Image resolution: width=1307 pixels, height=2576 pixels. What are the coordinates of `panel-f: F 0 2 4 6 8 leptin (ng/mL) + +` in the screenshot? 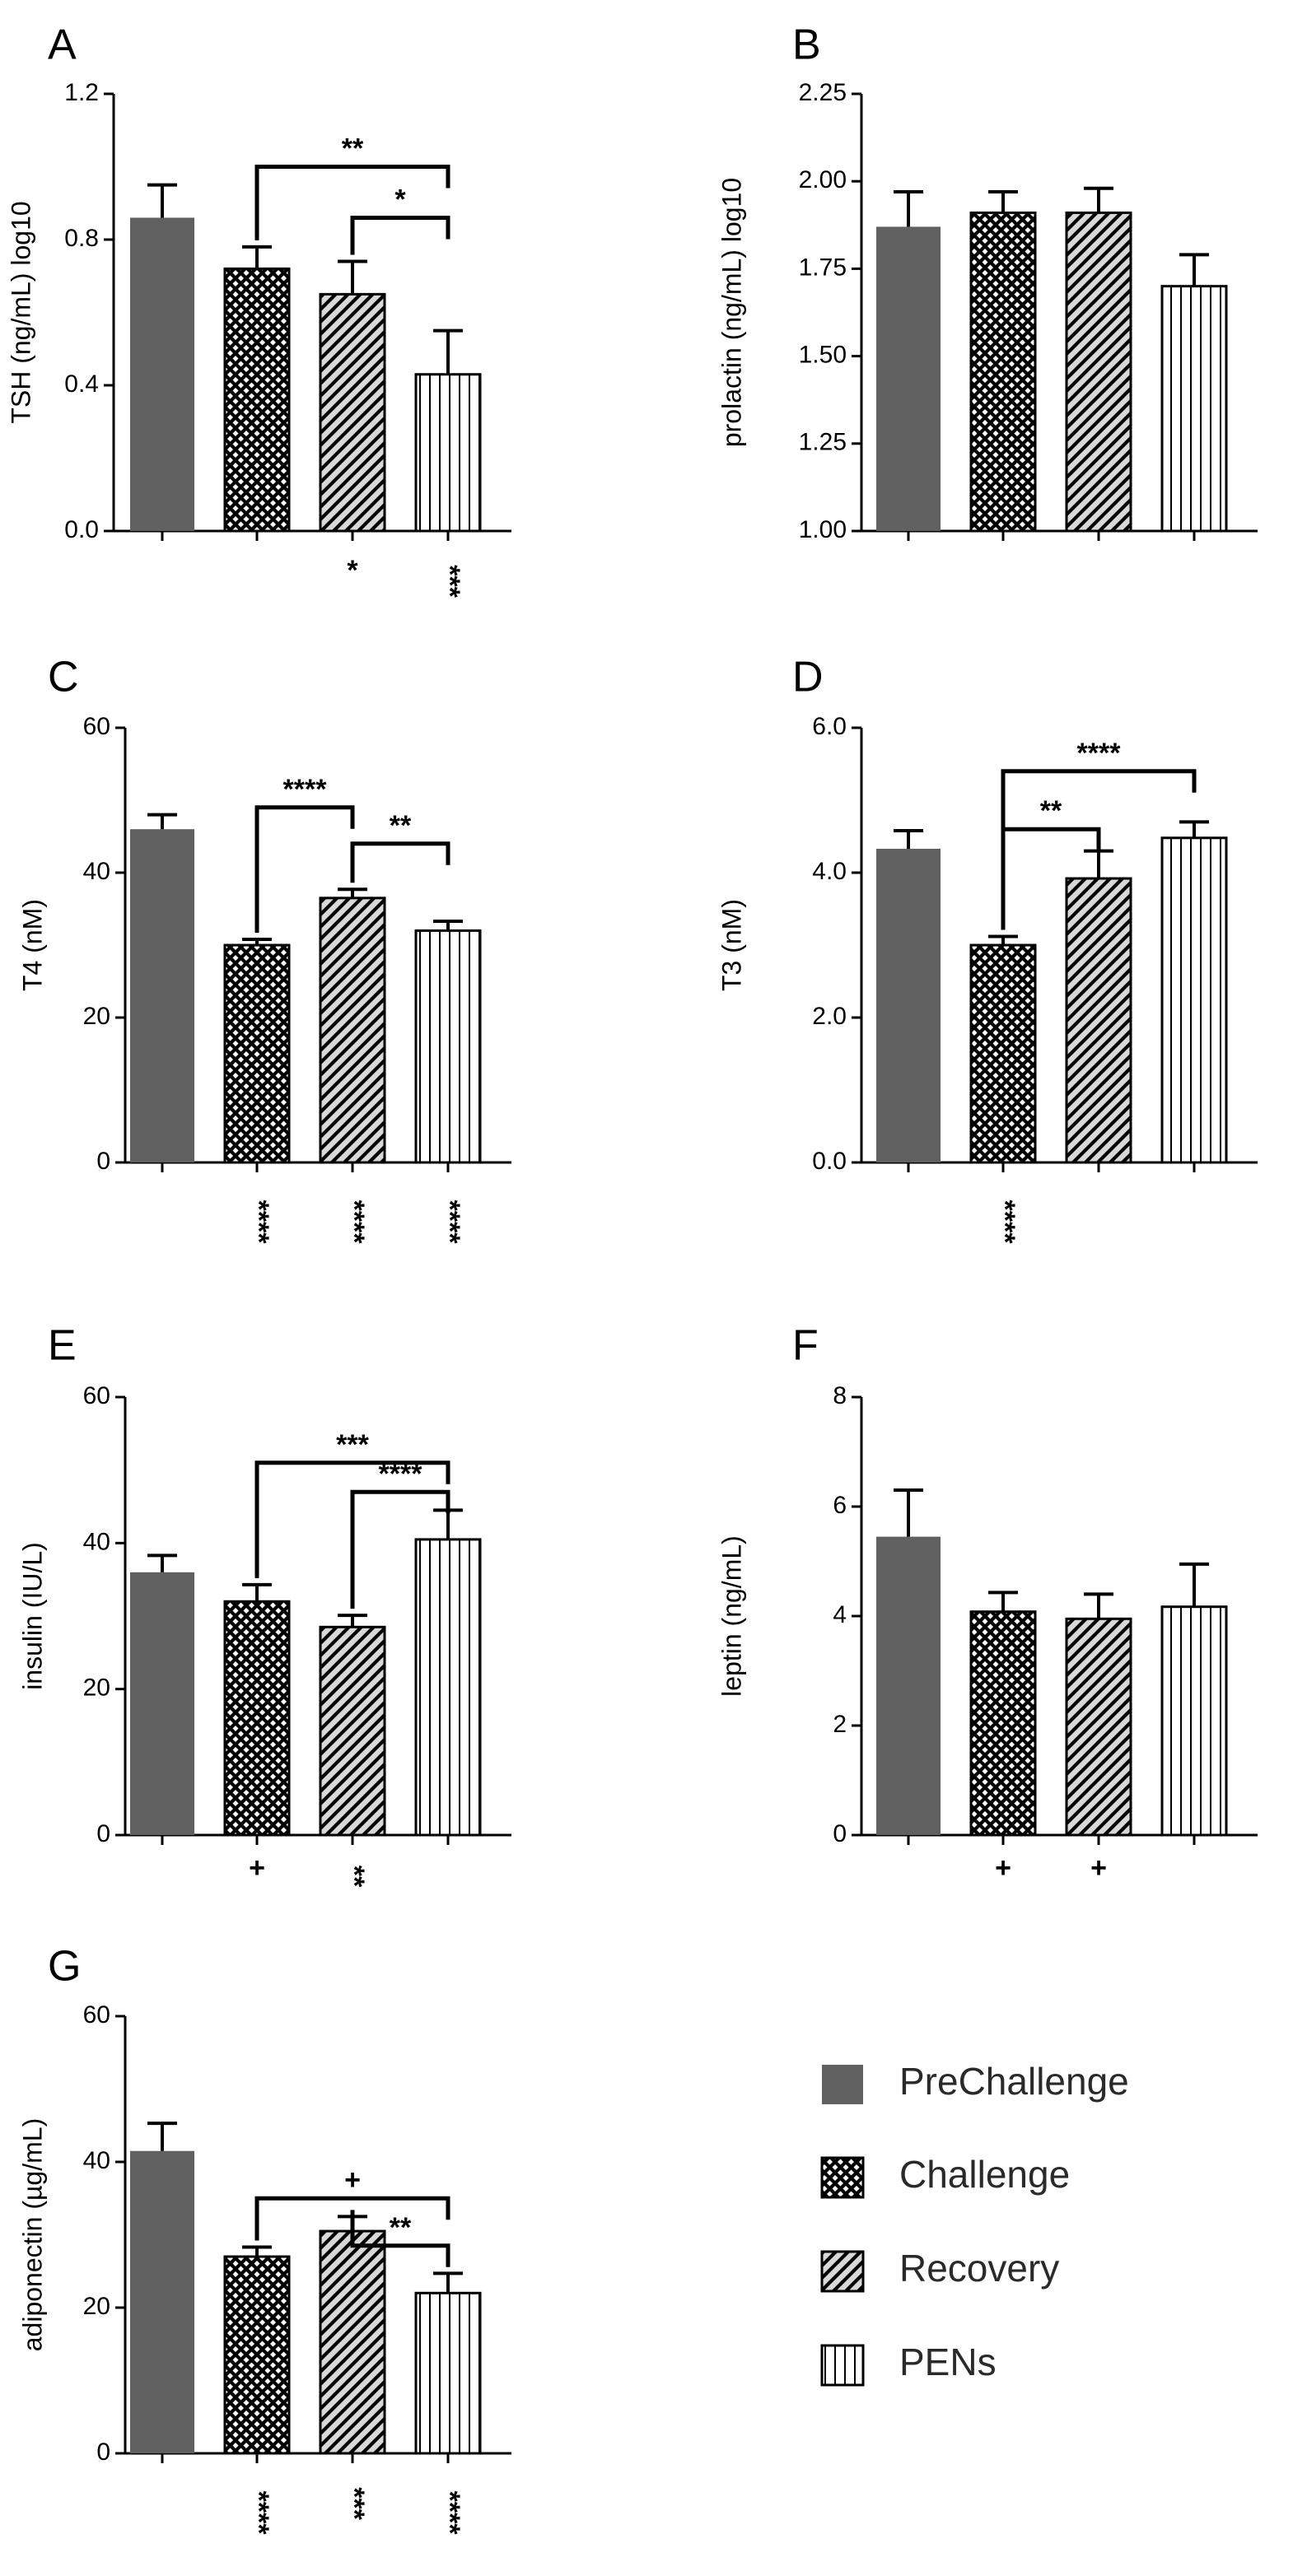 It's located at (987, 1603).